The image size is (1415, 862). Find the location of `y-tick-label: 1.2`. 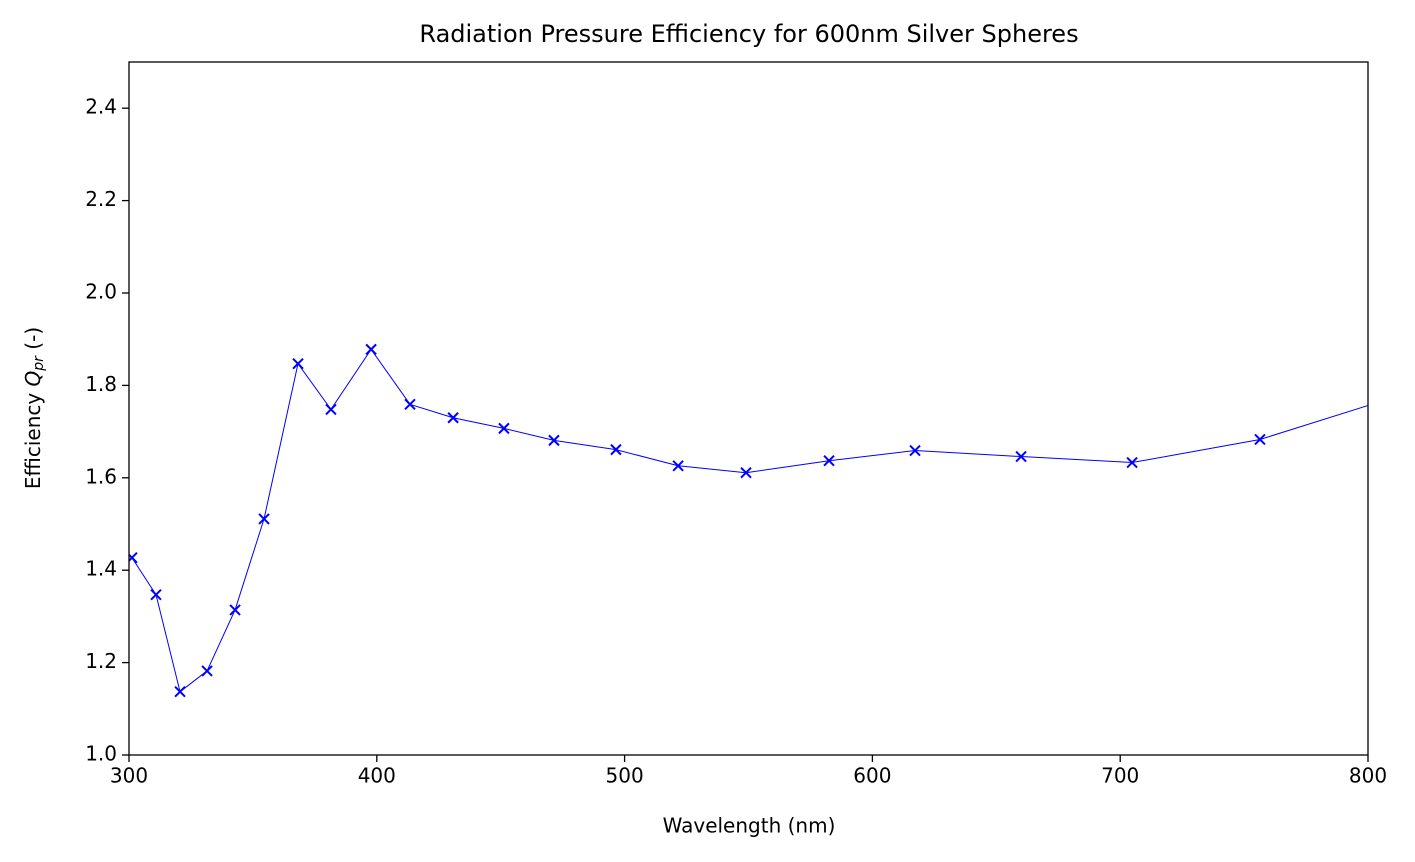

y-tick-label: 1.2 is located at coordinates (101, 661).